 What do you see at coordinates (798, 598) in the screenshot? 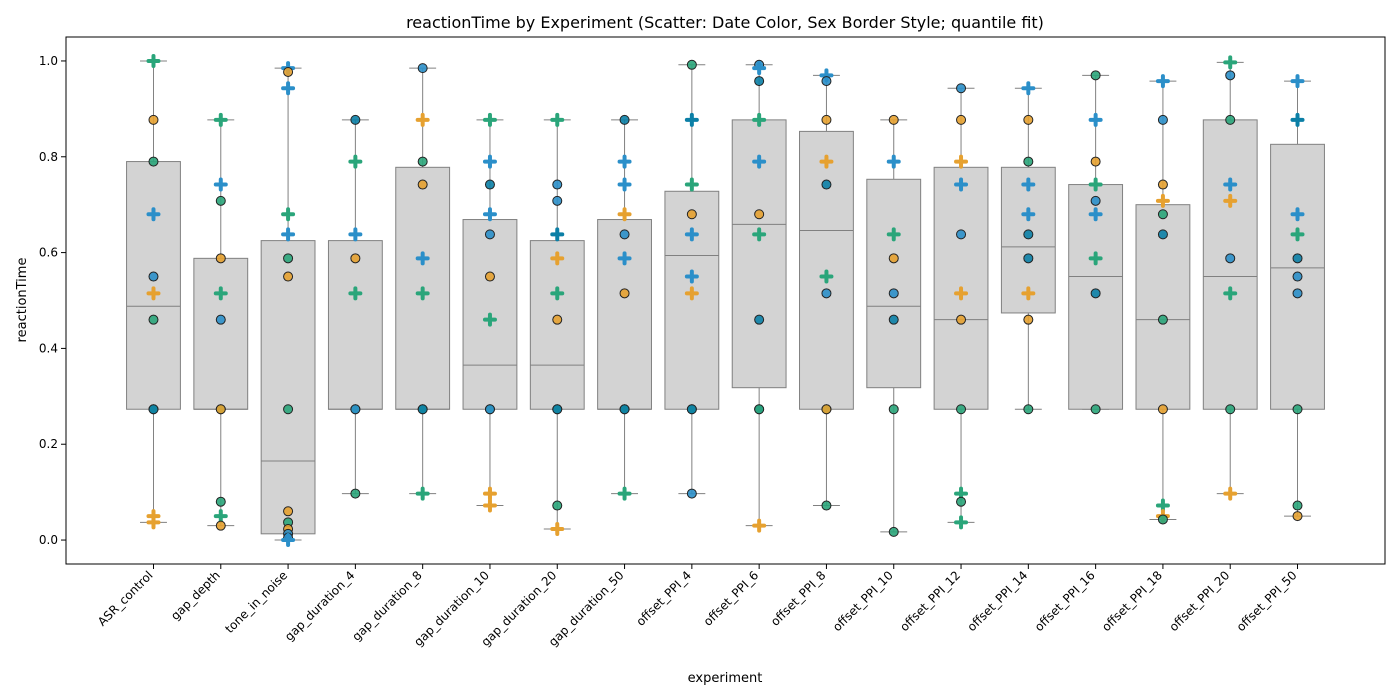
I see `x-tick-label: offset_PPI_8` at bounding box center [798, 598].